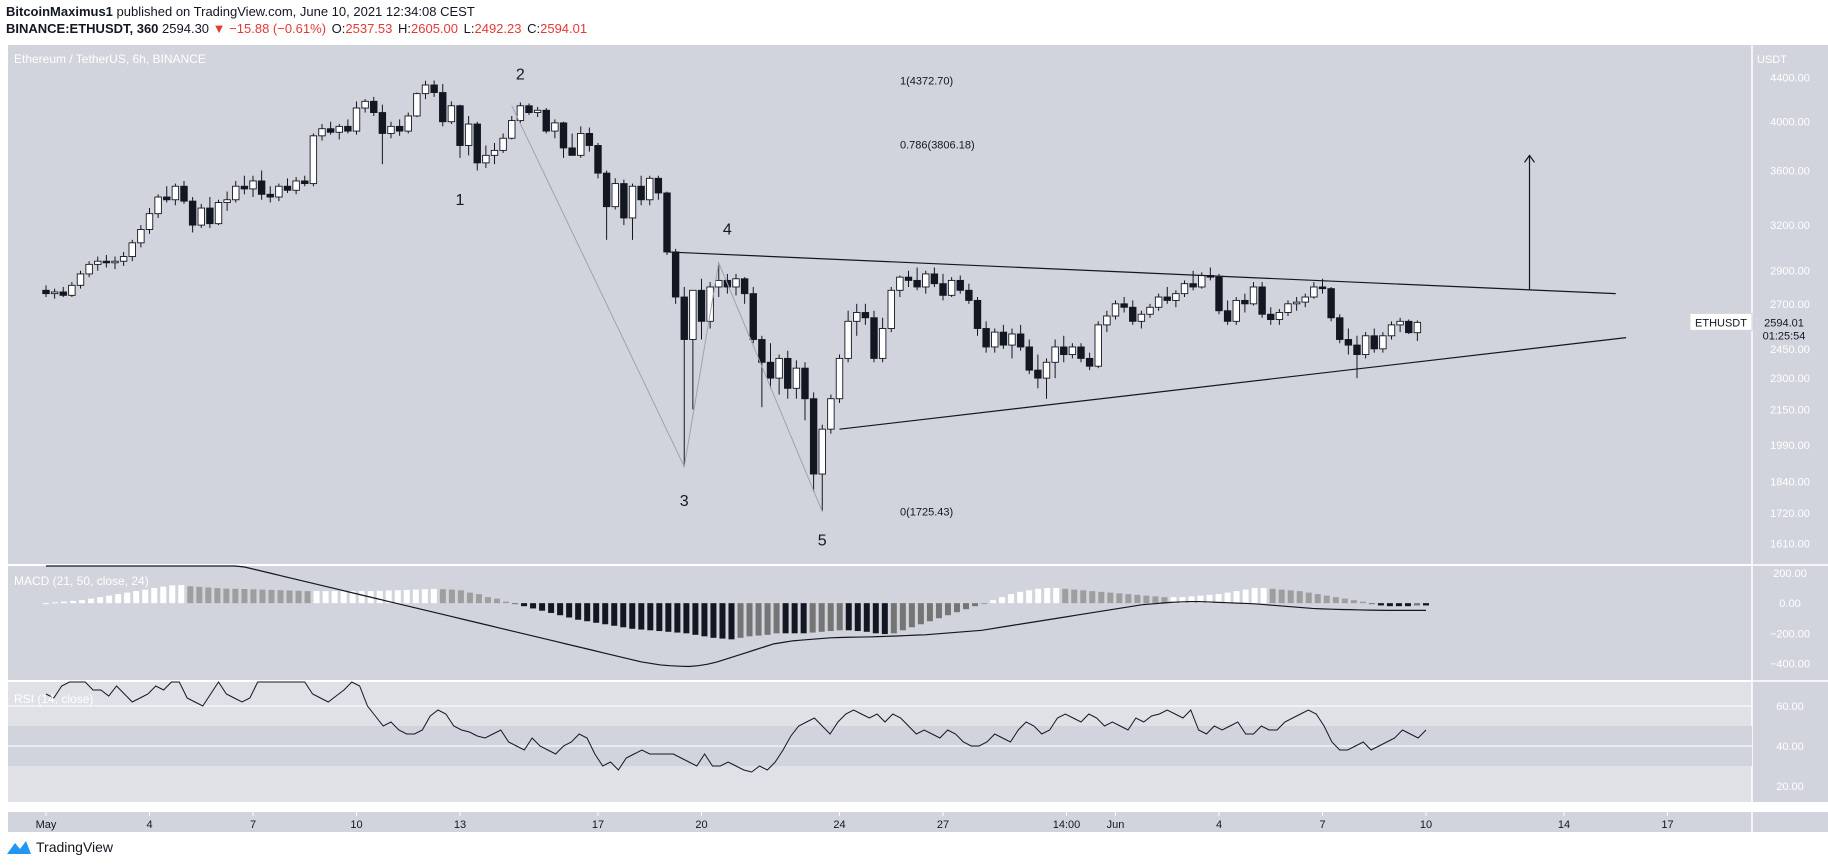 The height and width of the screenshot is (867, 1828). What do you see at coordinates (59, 847) in the screenshot?
I see `footer: TradingView` at bounding box center [59, 847].